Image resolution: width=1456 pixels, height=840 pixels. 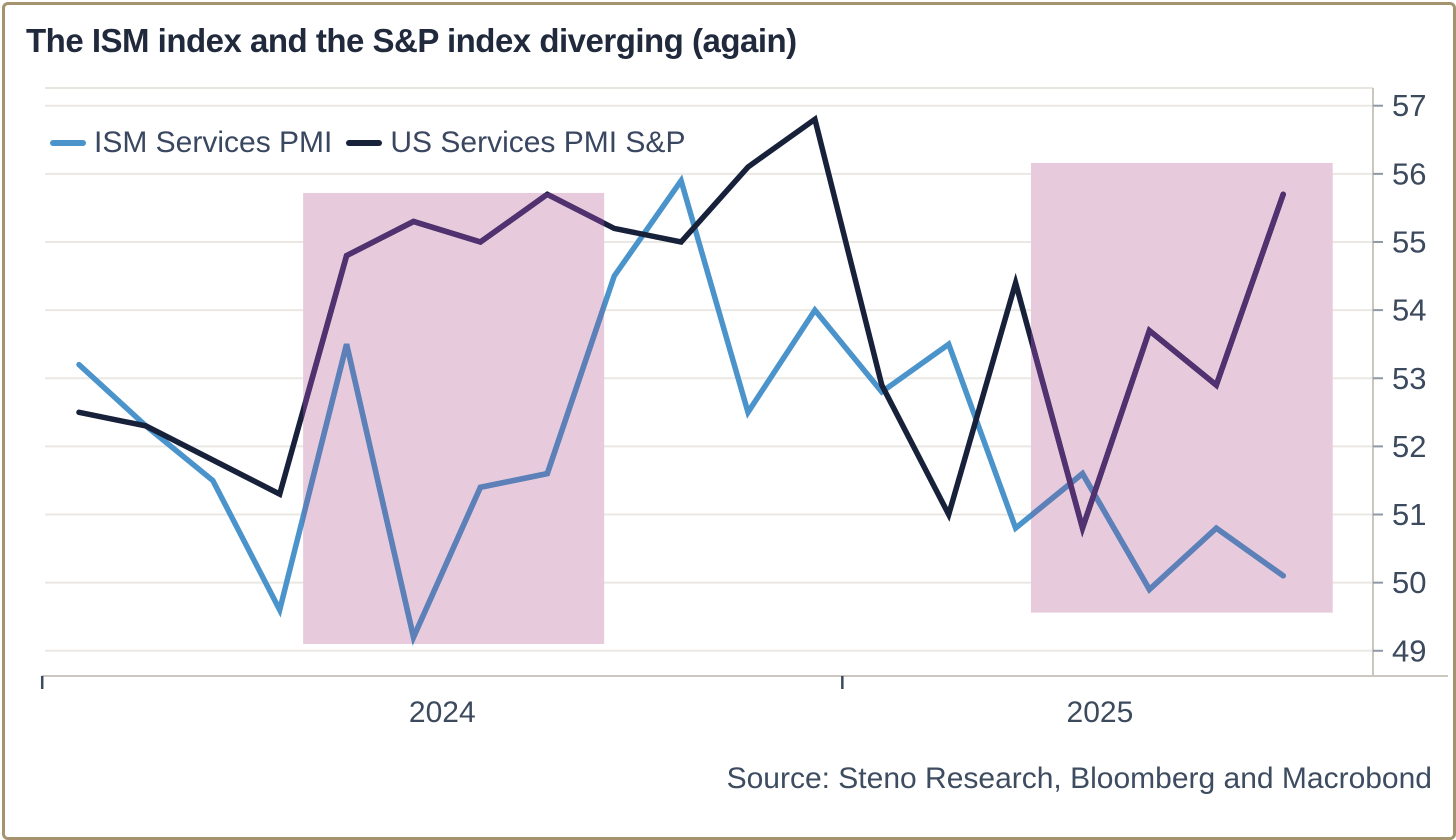 What do you see at coordinates (1409, 105) in the screenshot?
I see `y-tick-label-57: 57` at bounding box center [1409, 105].